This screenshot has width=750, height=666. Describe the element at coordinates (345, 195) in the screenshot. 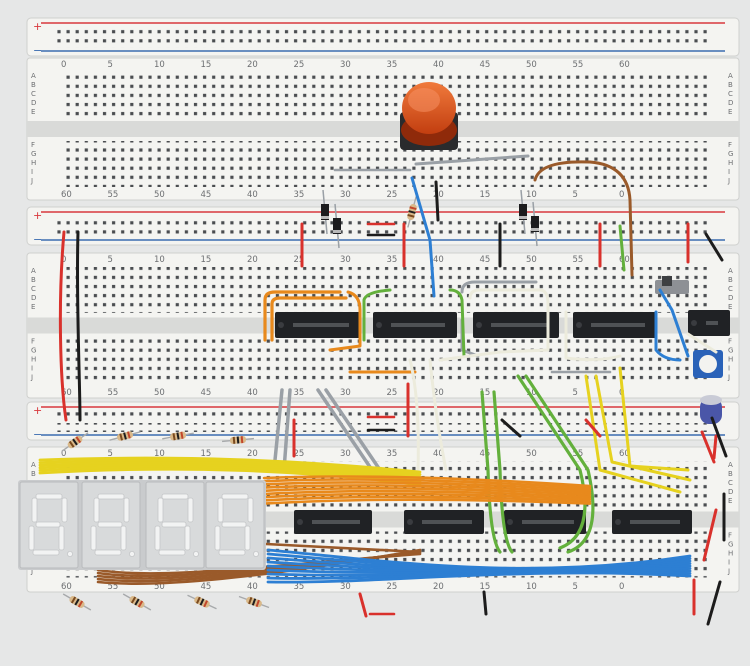

I see `column-number-flipped: 30` at that location.